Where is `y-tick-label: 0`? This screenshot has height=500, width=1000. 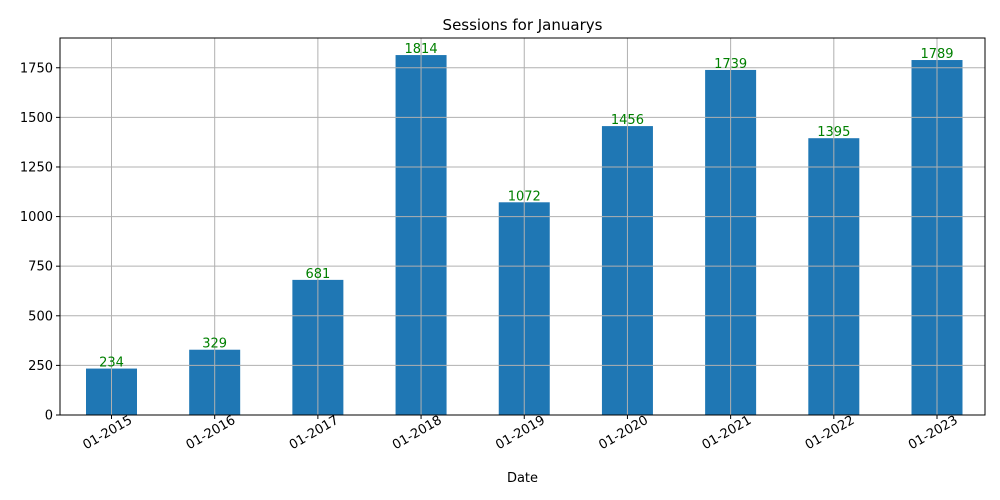
y-tick-label: 0 is located at coordinates (49, 416).